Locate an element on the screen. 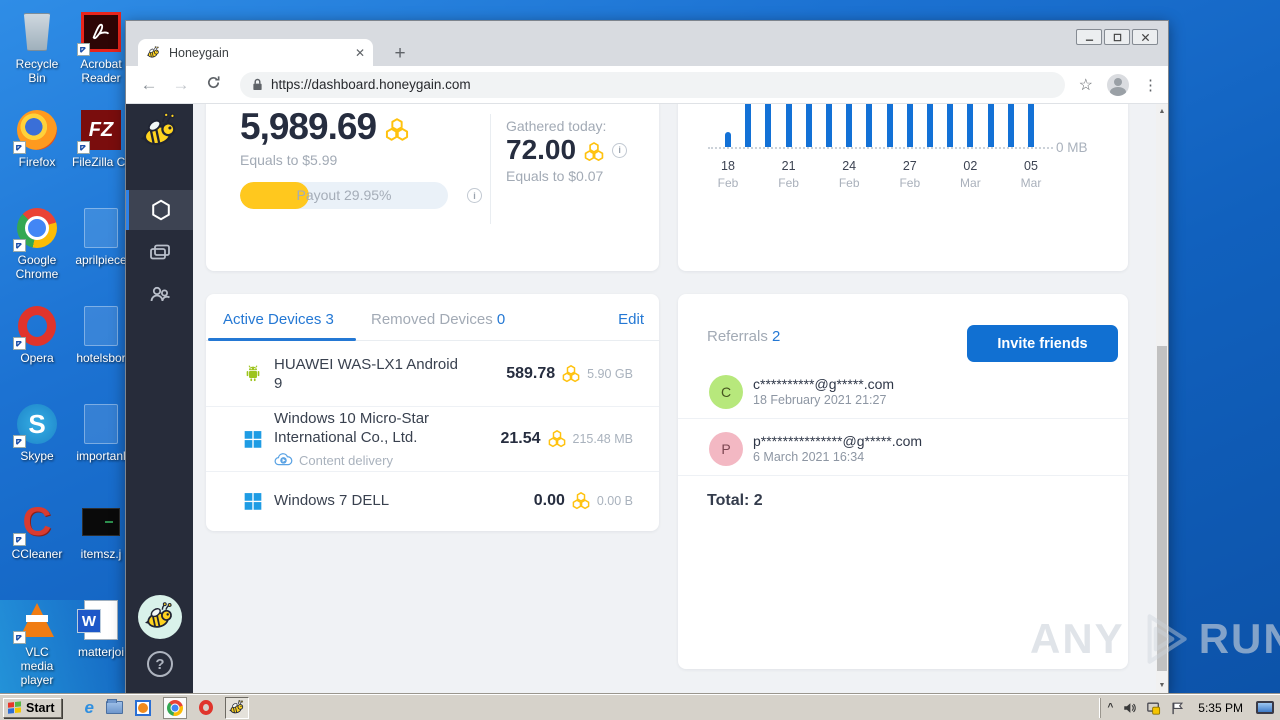 This screenshot has width=1280, height=720. desktop-icon-filezilla: FZ FileZilla Client is located at coordinates (109, 138).